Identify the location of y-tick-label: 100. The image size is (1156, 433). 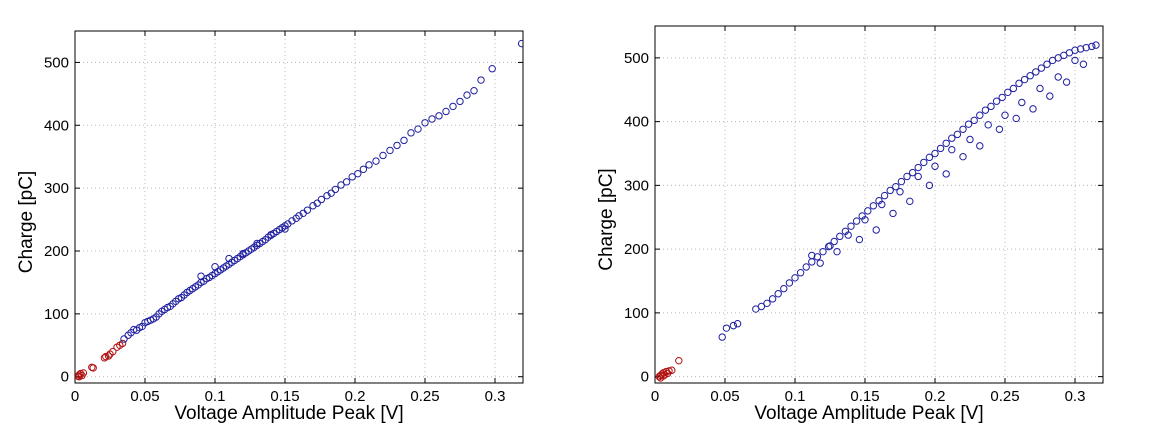
(56, 314).